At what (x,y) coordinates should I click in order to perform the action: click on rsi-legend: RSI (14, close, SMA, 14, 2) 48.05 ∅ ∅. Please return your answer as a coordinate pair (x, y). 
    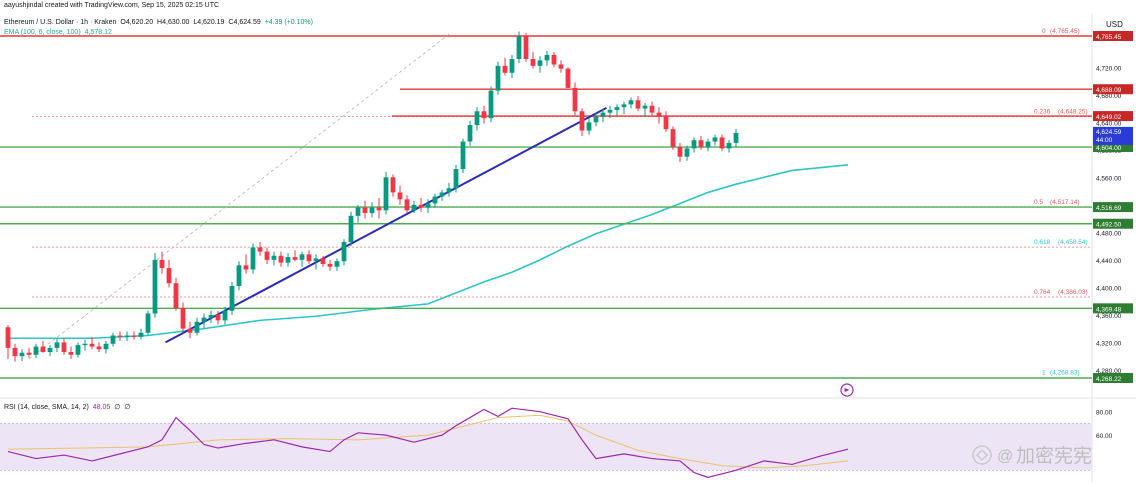
    Looking at the image, I should click on (68, 407).